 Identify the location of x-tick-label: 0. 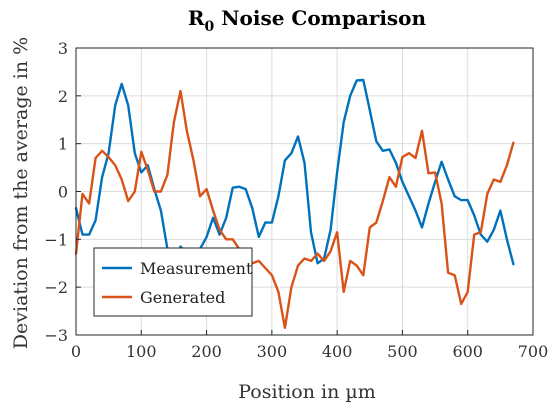
(76, 351).